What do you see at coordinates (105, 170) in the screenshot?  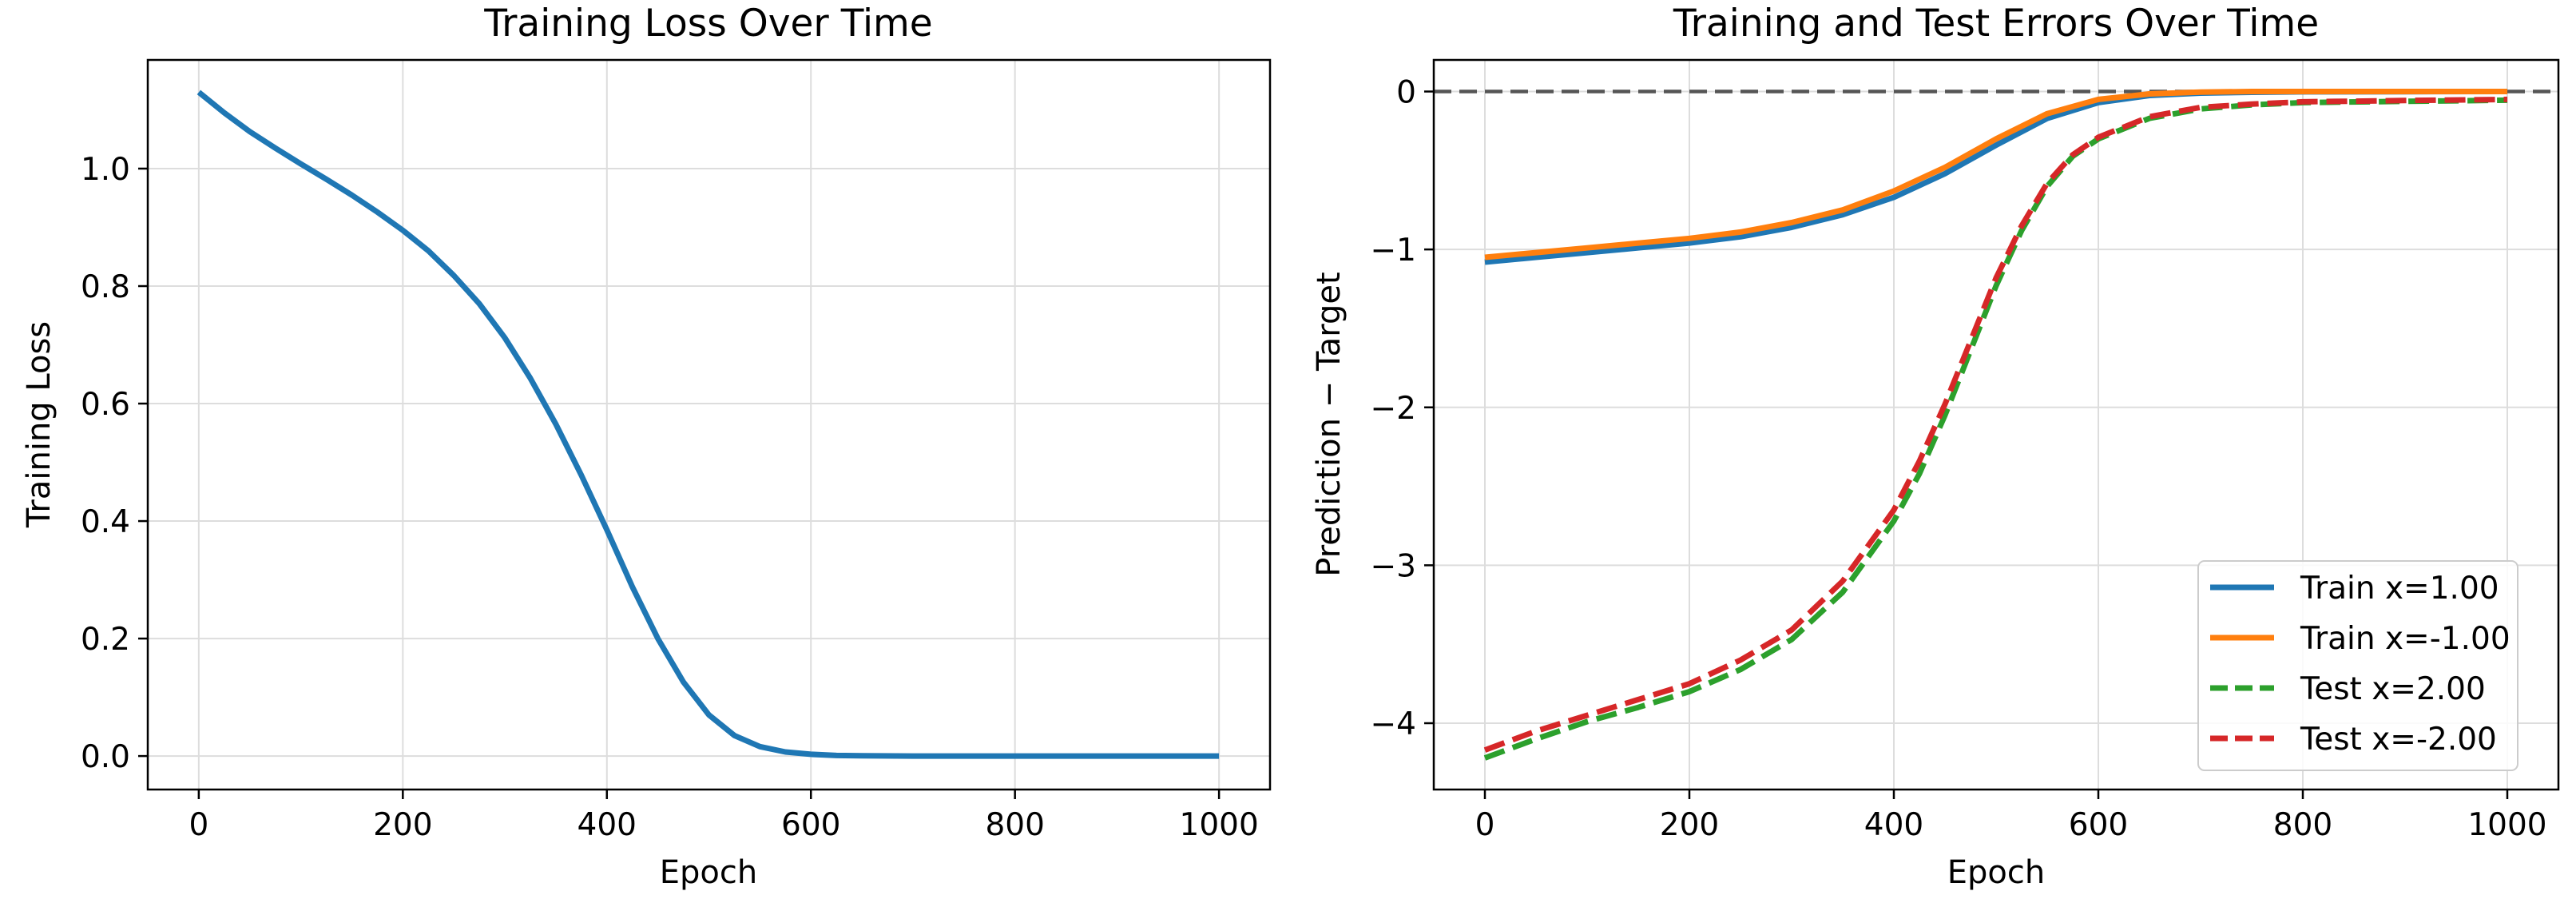 I see `y-tick-label: 1.0` at bounding box center [105, 170].